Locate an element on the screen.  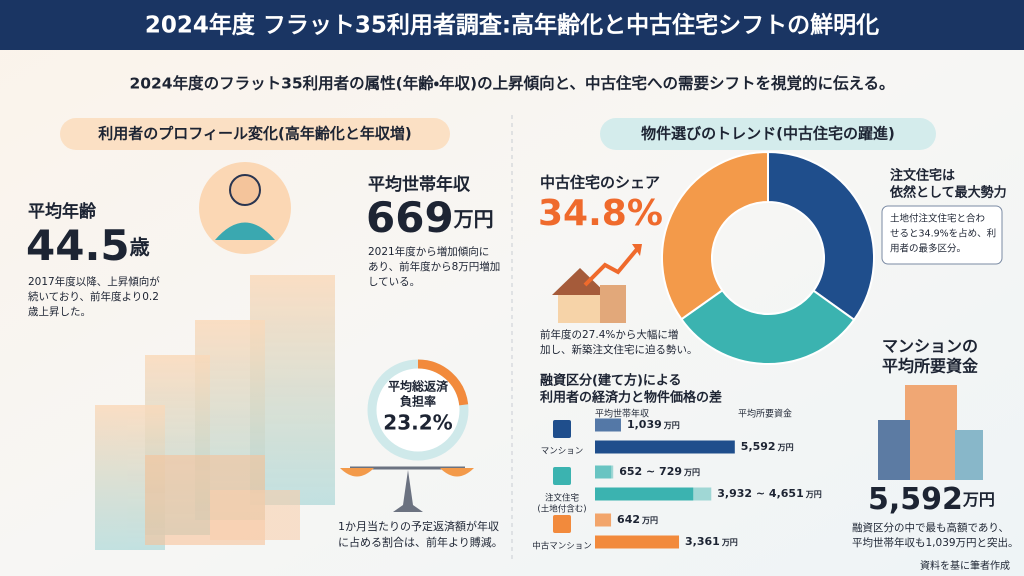
income-label: 652 ~ 729 万円 is located at coordinates (659, 471).